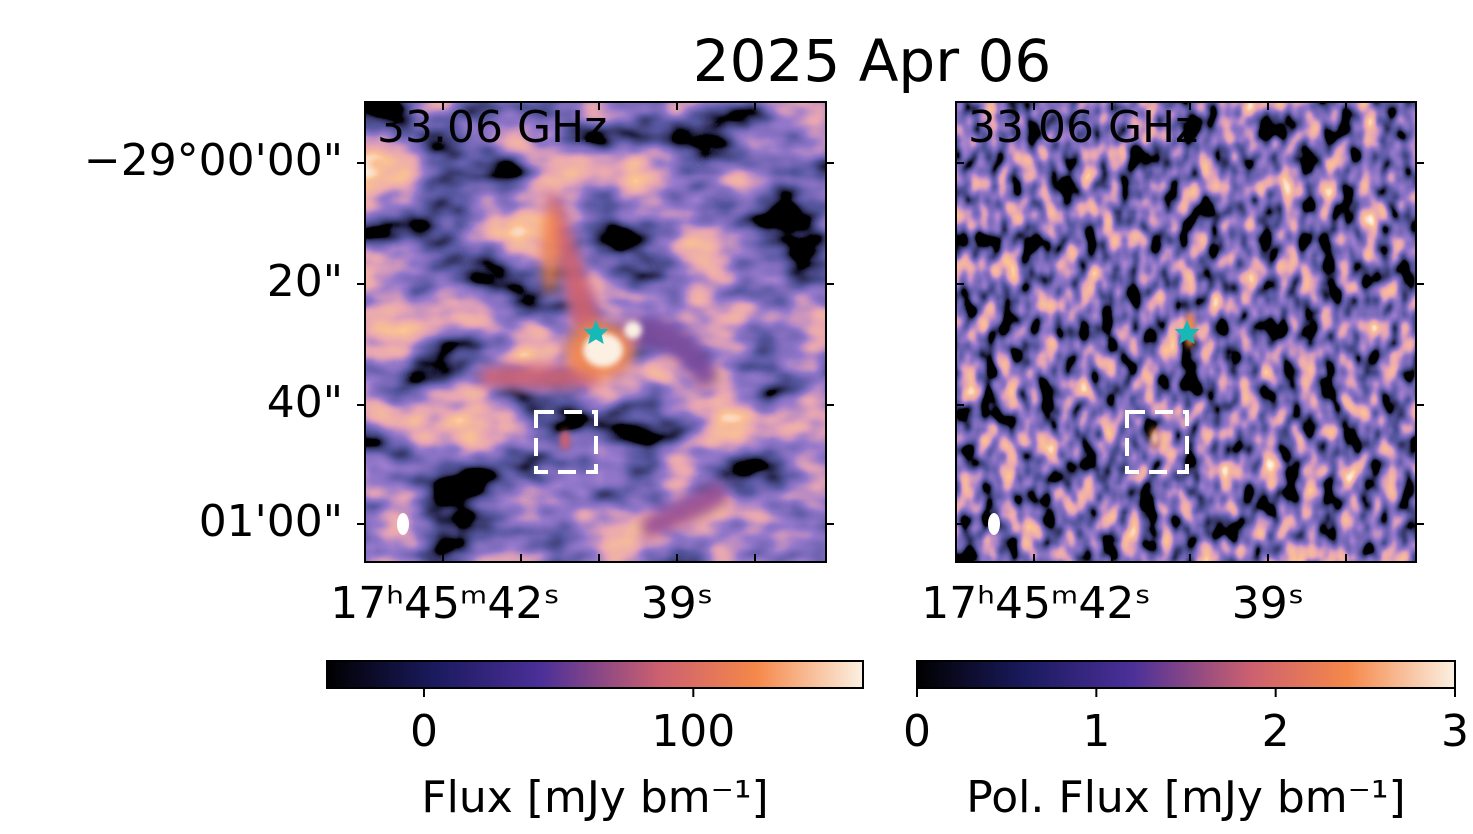 Image resolution: width=1473 pixels, height=834 pixels. Describe the element at coordinates (1455, 731) in the screenshot. I see `colorbar-tick-label: 3` at that location.